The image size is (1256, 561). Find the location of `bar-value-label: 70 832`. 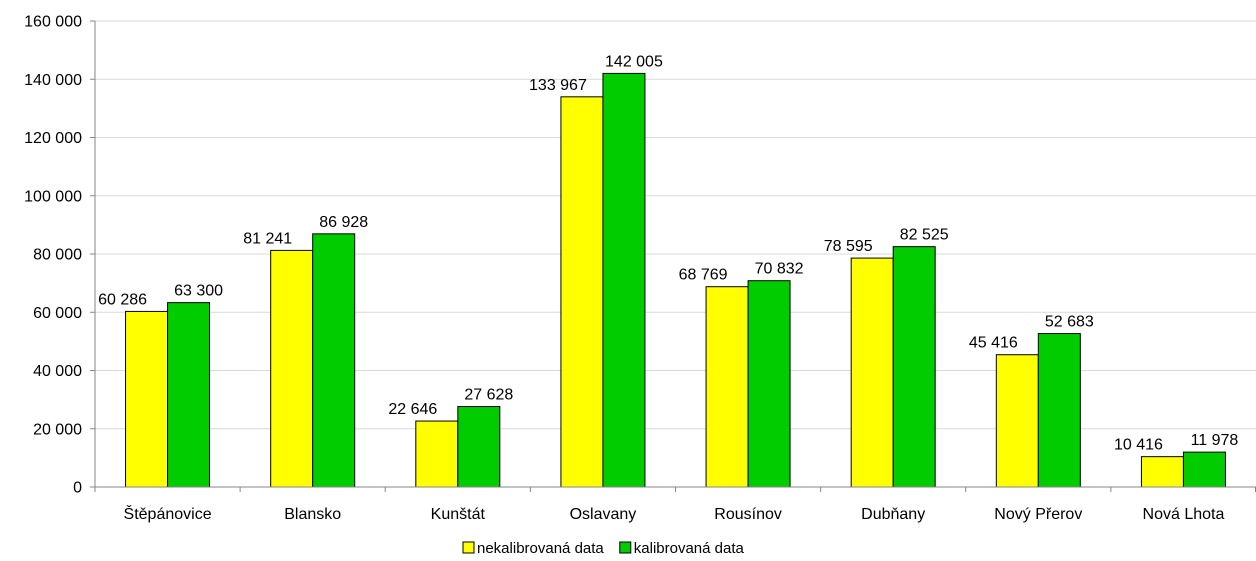

bar-value-label: 70 832 is located at coordinates (779, 269).